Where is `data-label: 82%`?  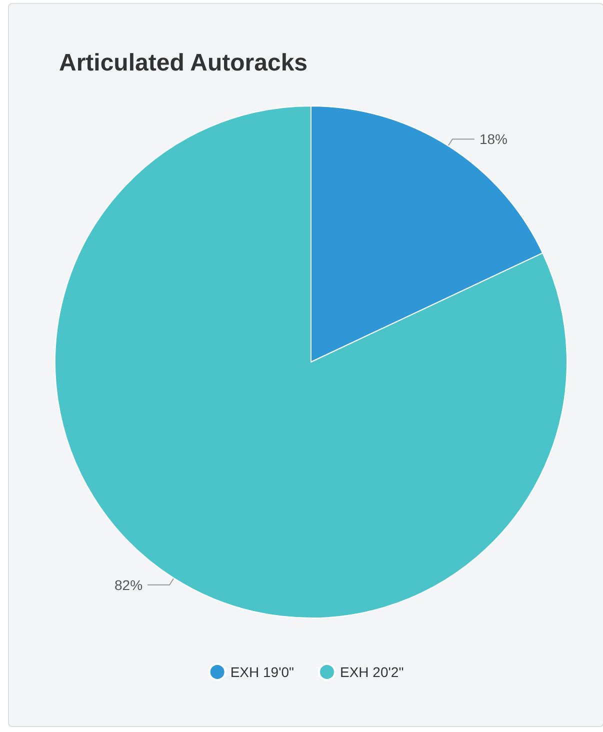 data-label: 82% is located at coordinates (128, 584).